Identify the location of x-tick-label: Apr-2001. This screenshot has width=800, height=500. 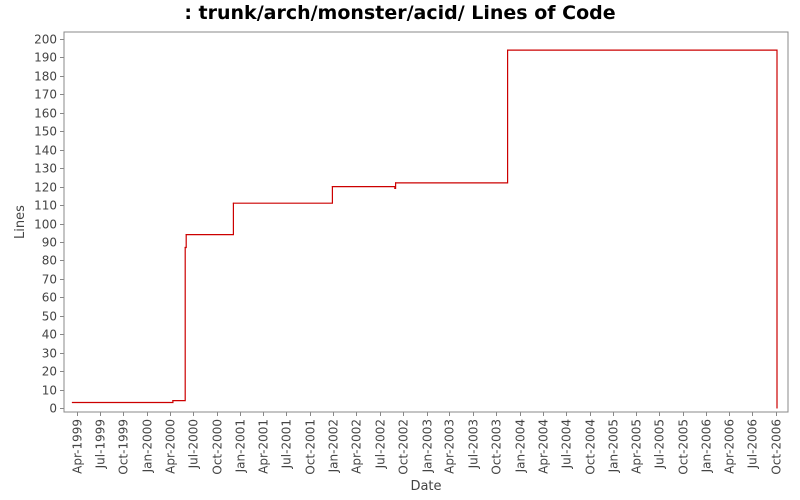
(264, 446).